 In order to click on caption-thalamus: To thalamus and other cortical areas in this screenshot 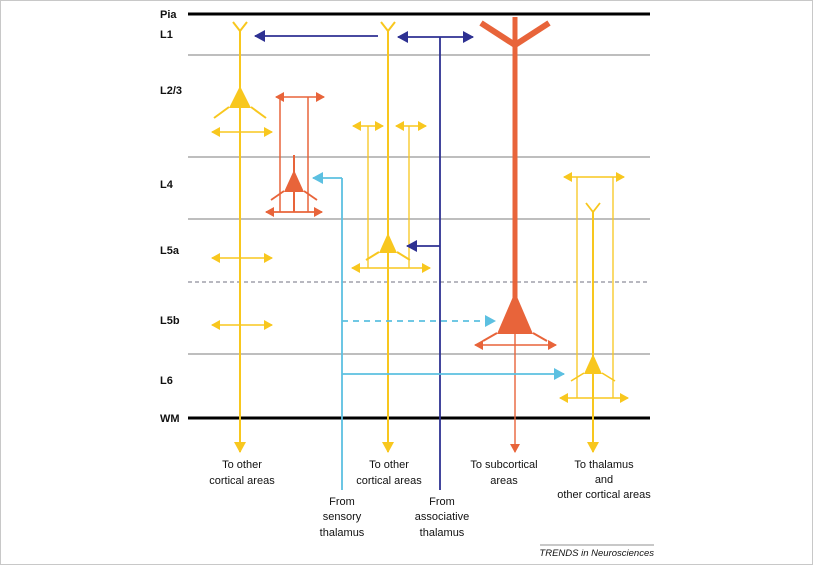, I will do `click(604, 480)`.